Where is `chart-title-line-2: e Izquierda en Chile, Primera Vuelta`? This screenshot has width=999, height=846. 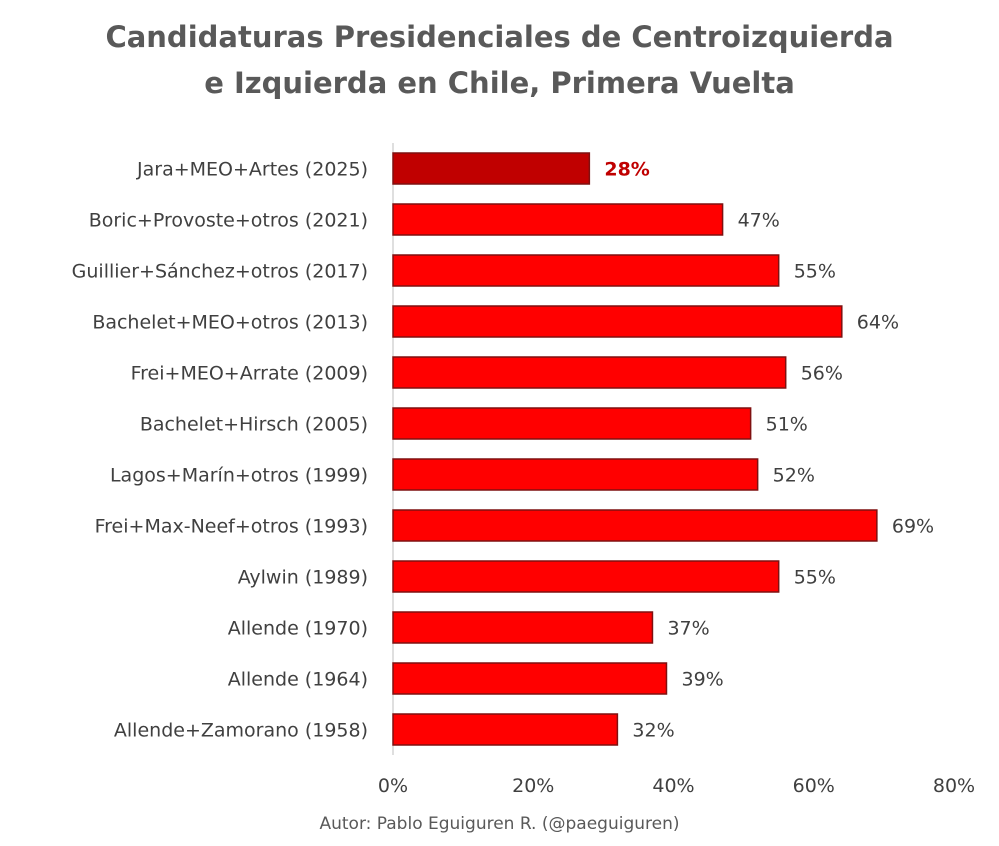 chart-title-line-2: e Izquierda en Chile, Primera Vuelta is located at coordinates (499, 83).